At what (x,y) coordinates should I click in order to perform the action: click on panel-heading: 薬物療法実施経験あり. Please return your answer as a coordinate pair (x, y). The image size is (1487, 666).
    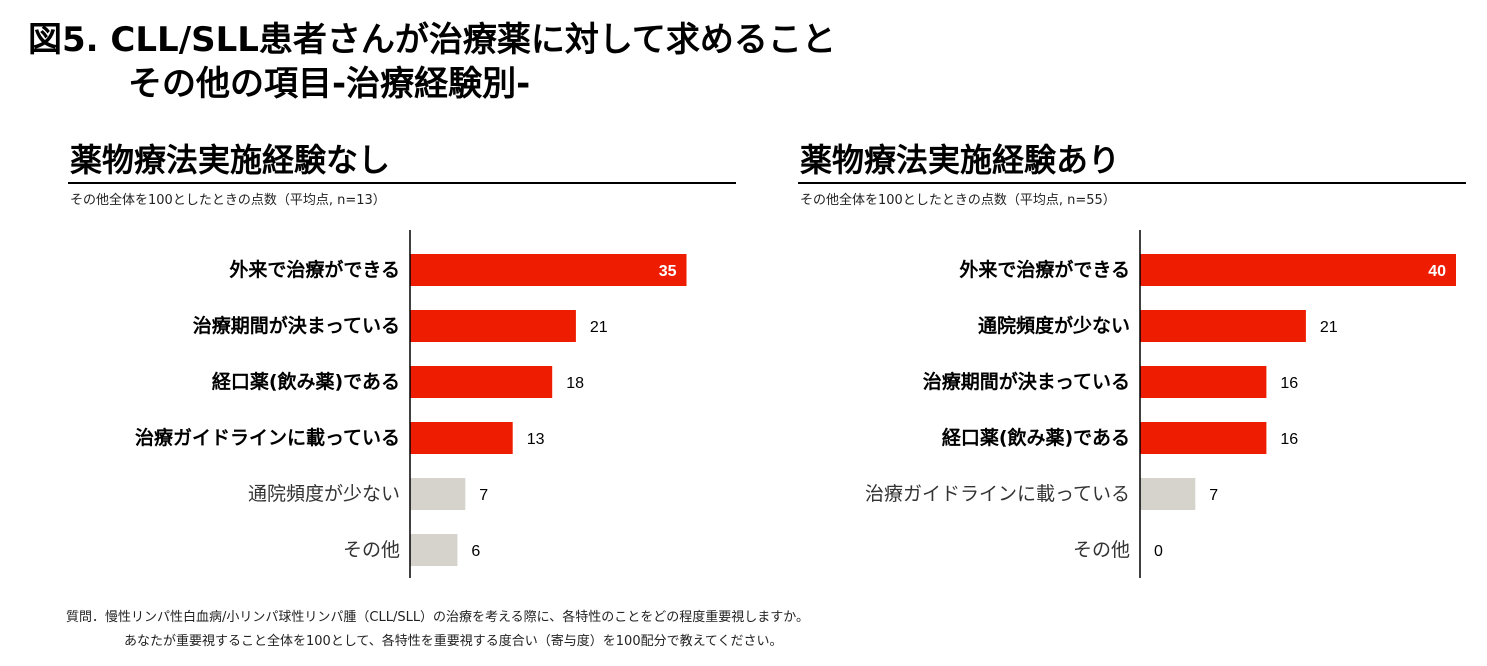
    Looking at the image, I should click on (960, 160).